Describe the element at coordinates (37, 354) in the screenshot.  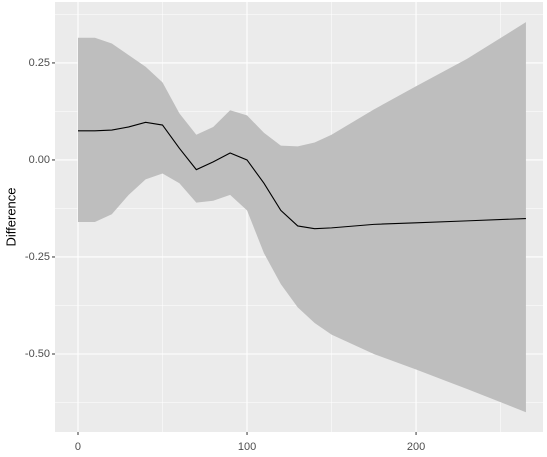
I see `y-tick-label: -0.50` at that location.